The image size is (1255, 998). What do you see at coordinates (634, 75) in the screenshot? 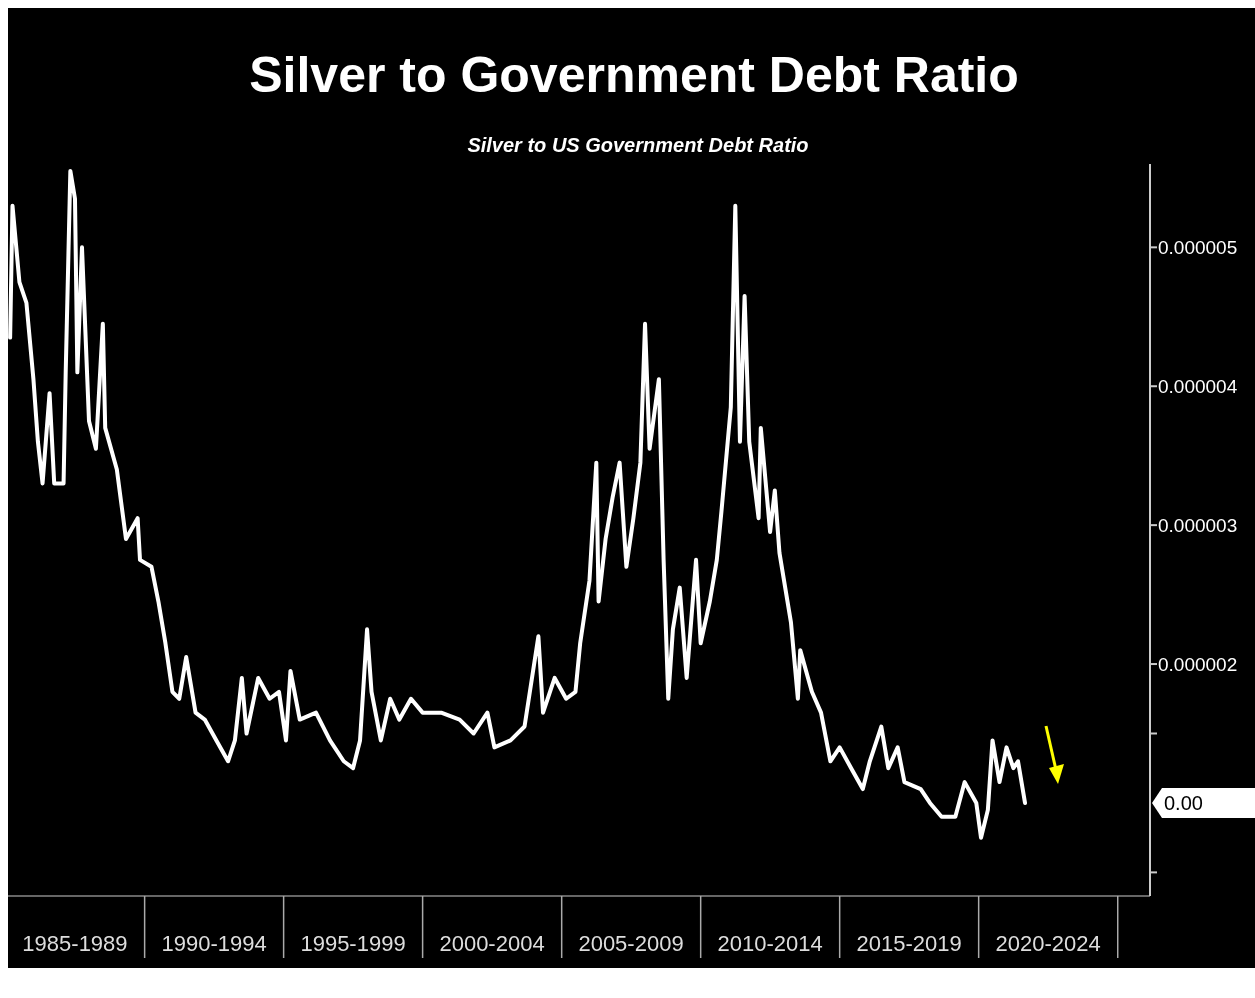
I see `chart-title: Silver to Government Debt Ratio` at bounding box center [634, 75].